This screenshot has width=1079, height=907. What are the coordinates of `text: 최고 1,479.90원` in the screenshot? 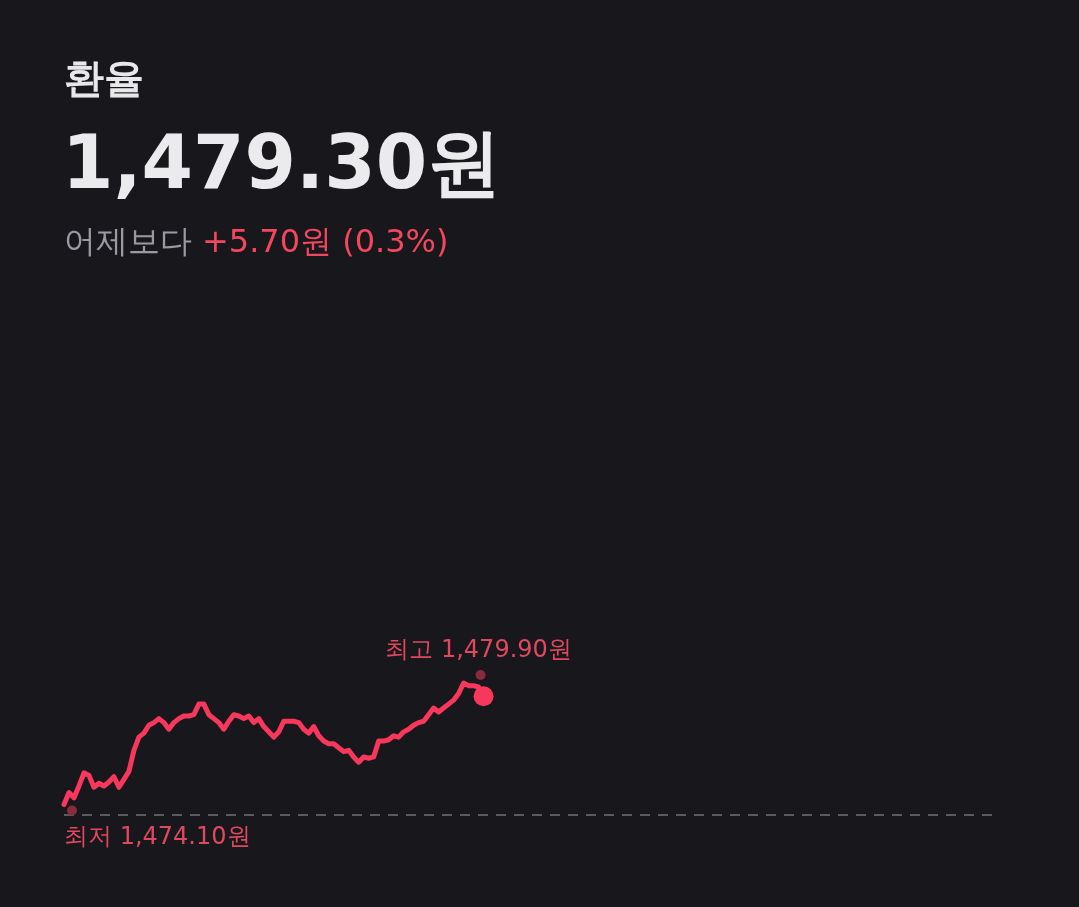 It's located at (478, 649).